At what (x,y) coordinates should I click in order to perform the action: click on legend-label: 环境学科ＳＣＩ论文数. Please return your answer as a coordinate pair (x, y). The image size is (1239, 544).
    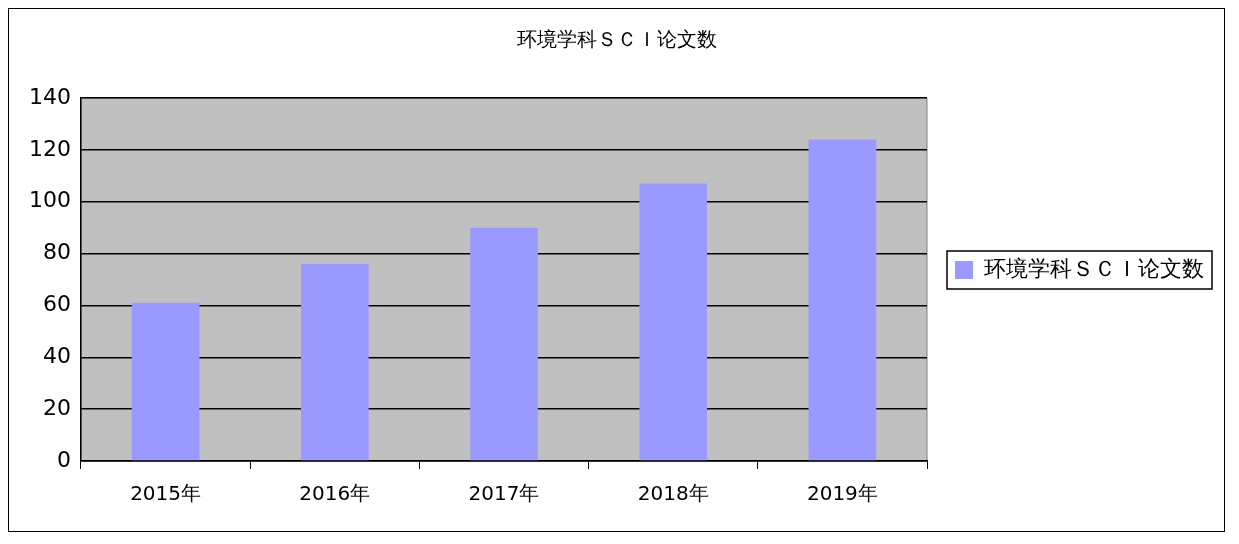
    Looking at the image, I should click on (1094, 268).